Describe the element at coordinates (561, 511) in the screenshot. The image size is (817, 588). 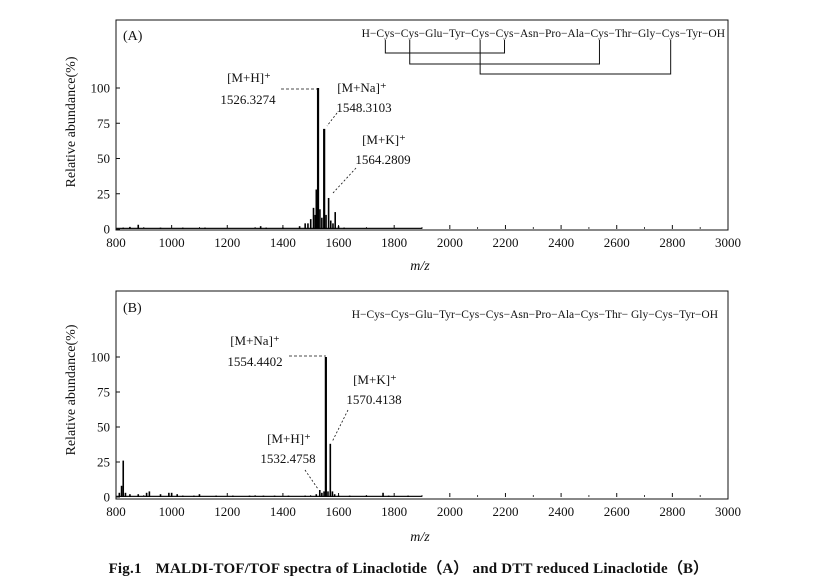
I see `panel-b-xtick-label: 2400` at that location.